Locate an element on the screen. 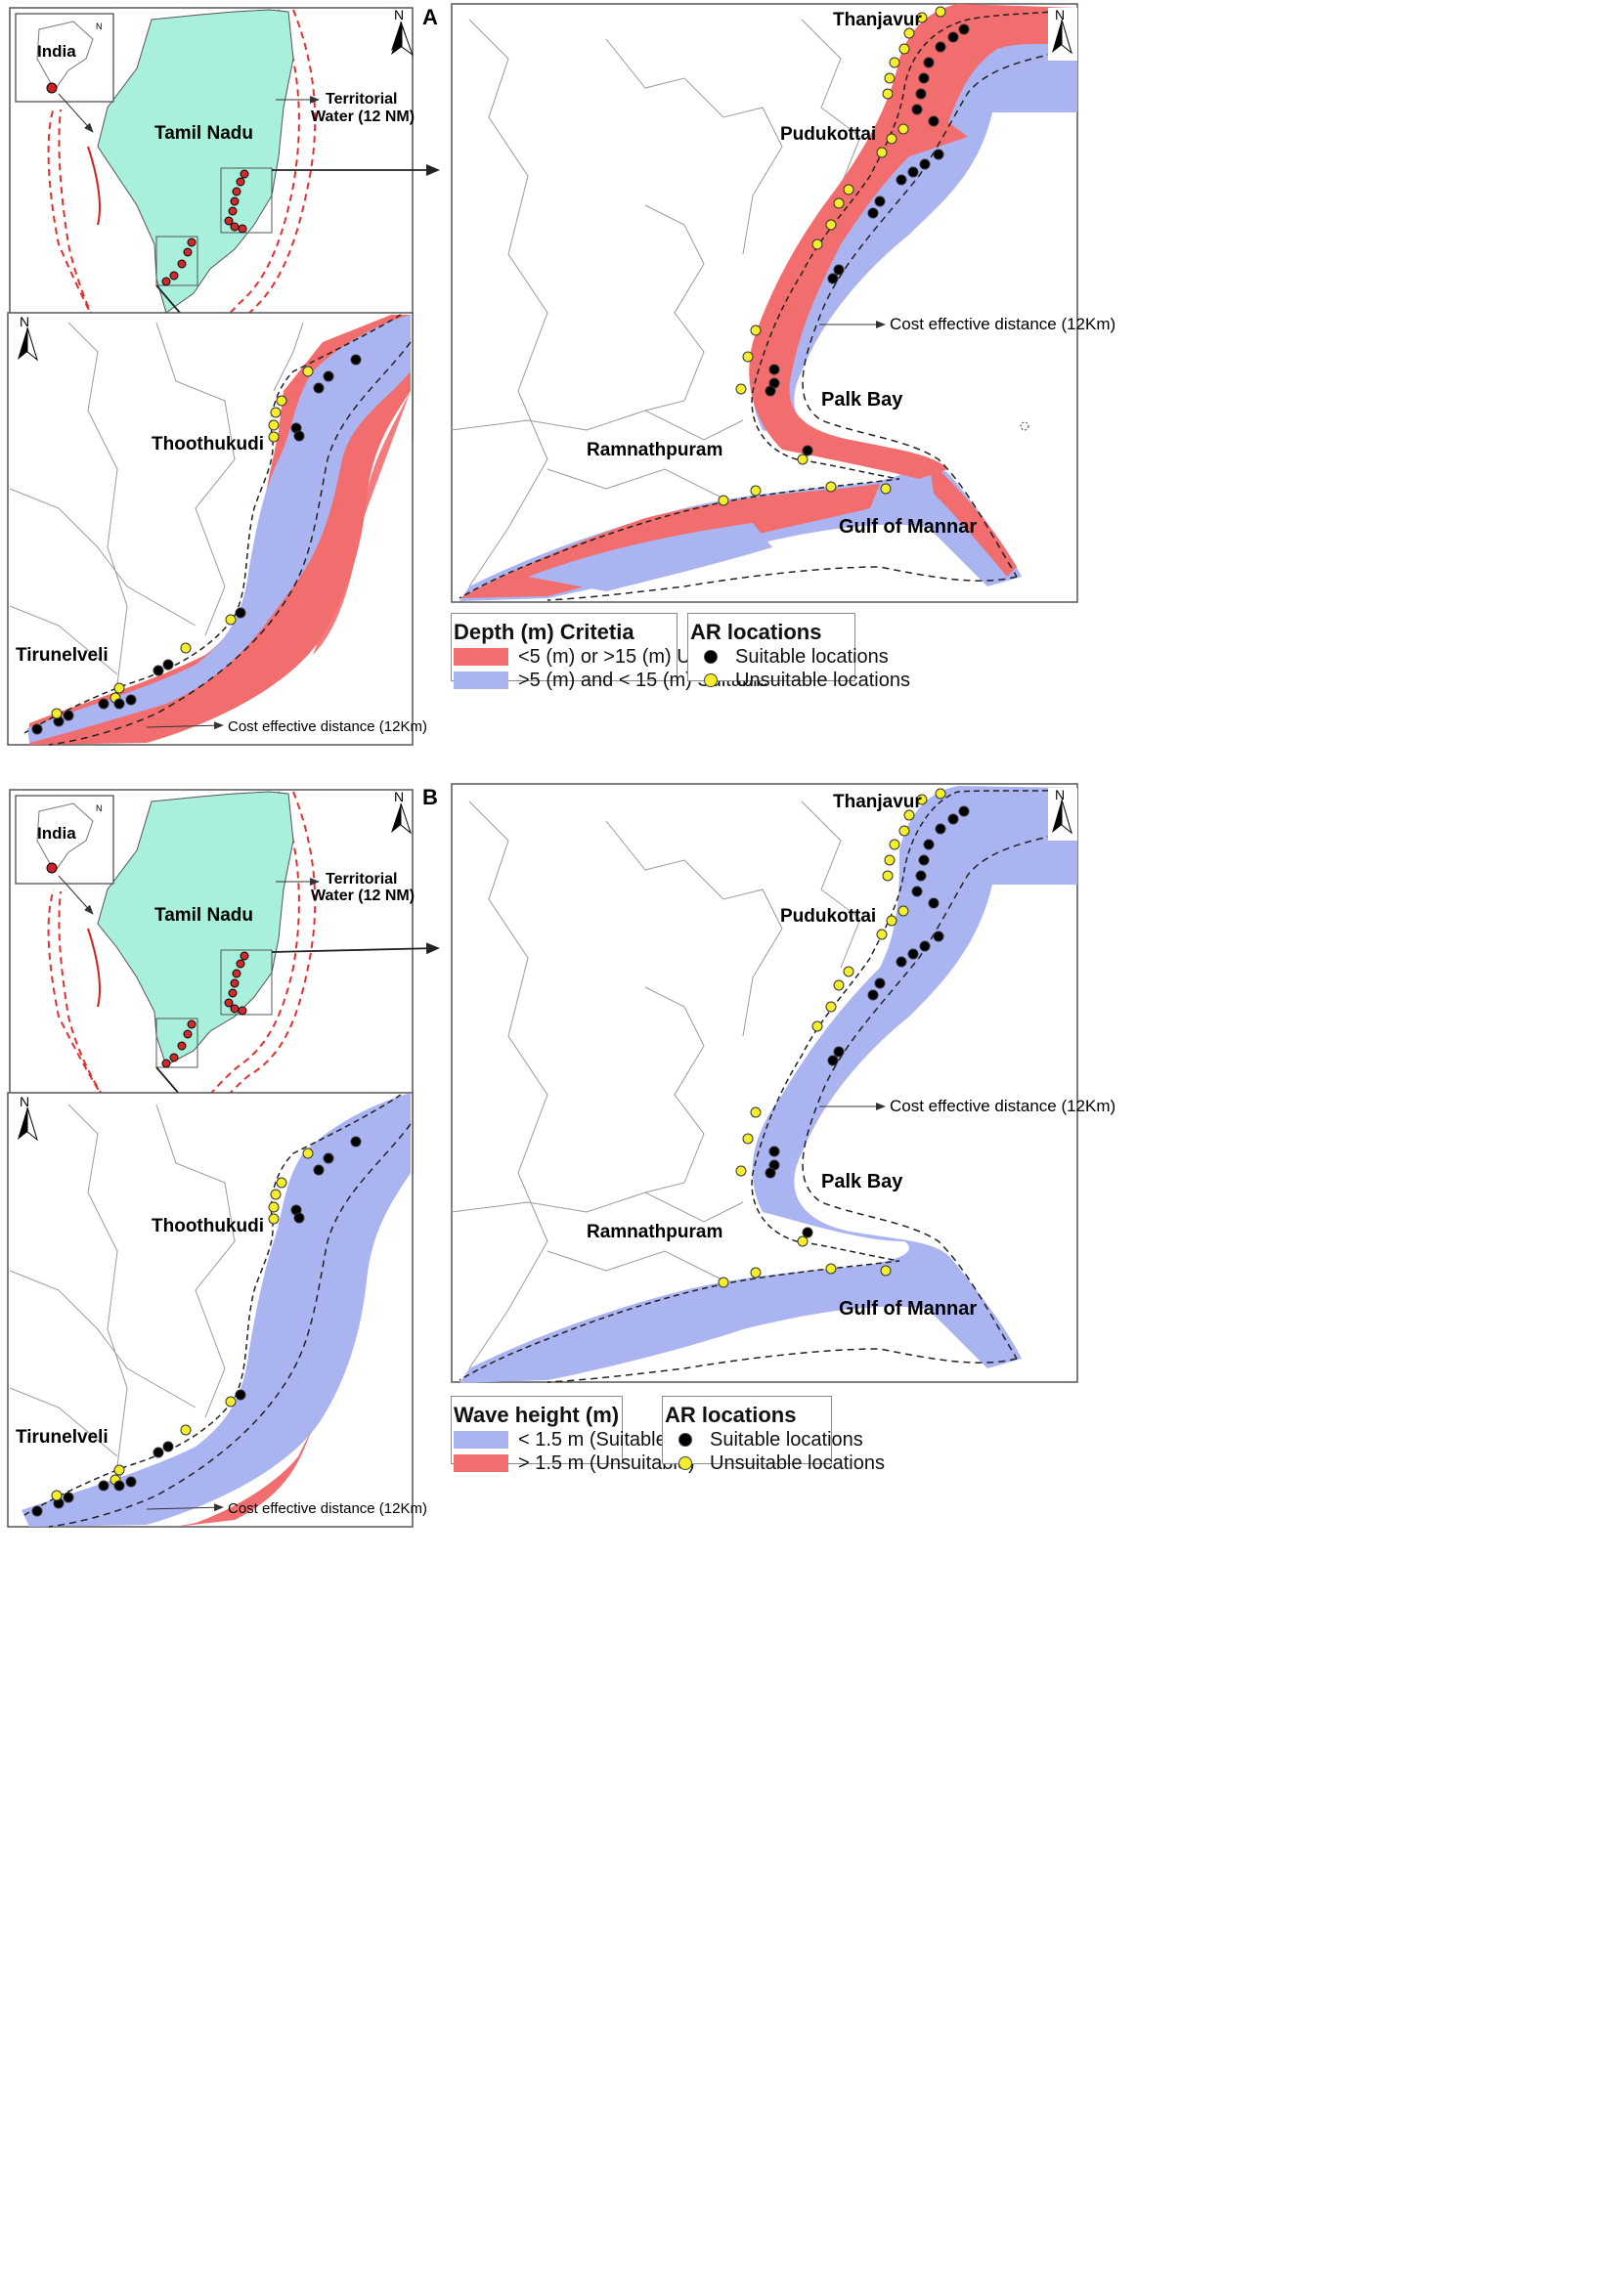  unsuitable-zone is located at coordinates (244, 1477).